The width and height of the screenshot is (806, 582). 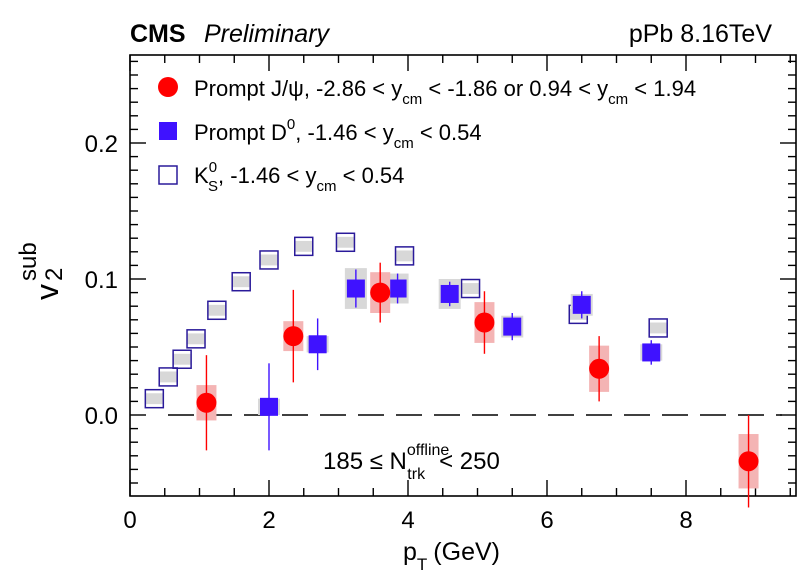 I want to click on x-axis-title-sub: T, so click(x=422, y=564).